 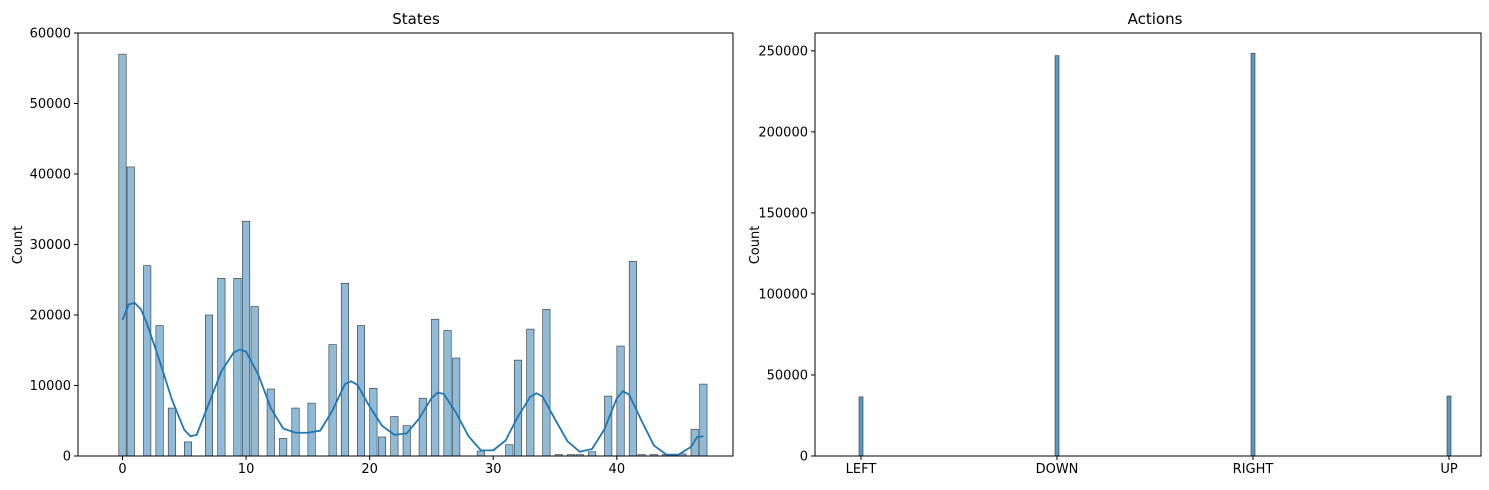 I want to click on actions-title: Actions, so click(x=1155, y=19).